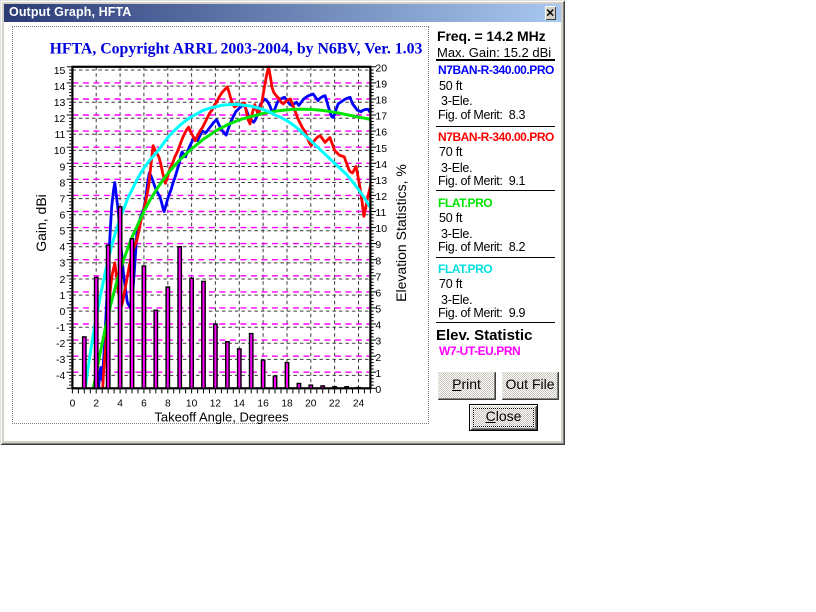 The height and width of the screenshot is (612, 816). I want to click on svg-text: Gain, dBi, so click(41, 223).